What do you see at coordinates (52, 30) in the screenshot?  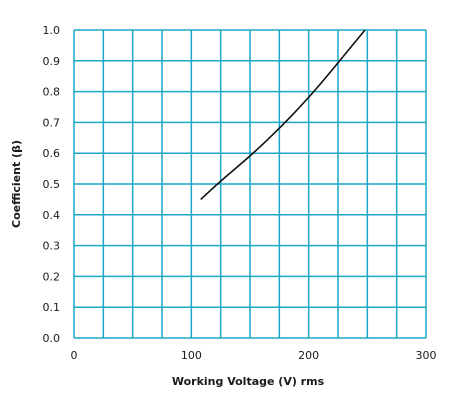 I see `y-tick-label: 1.0` at bounding box center [52, 30].